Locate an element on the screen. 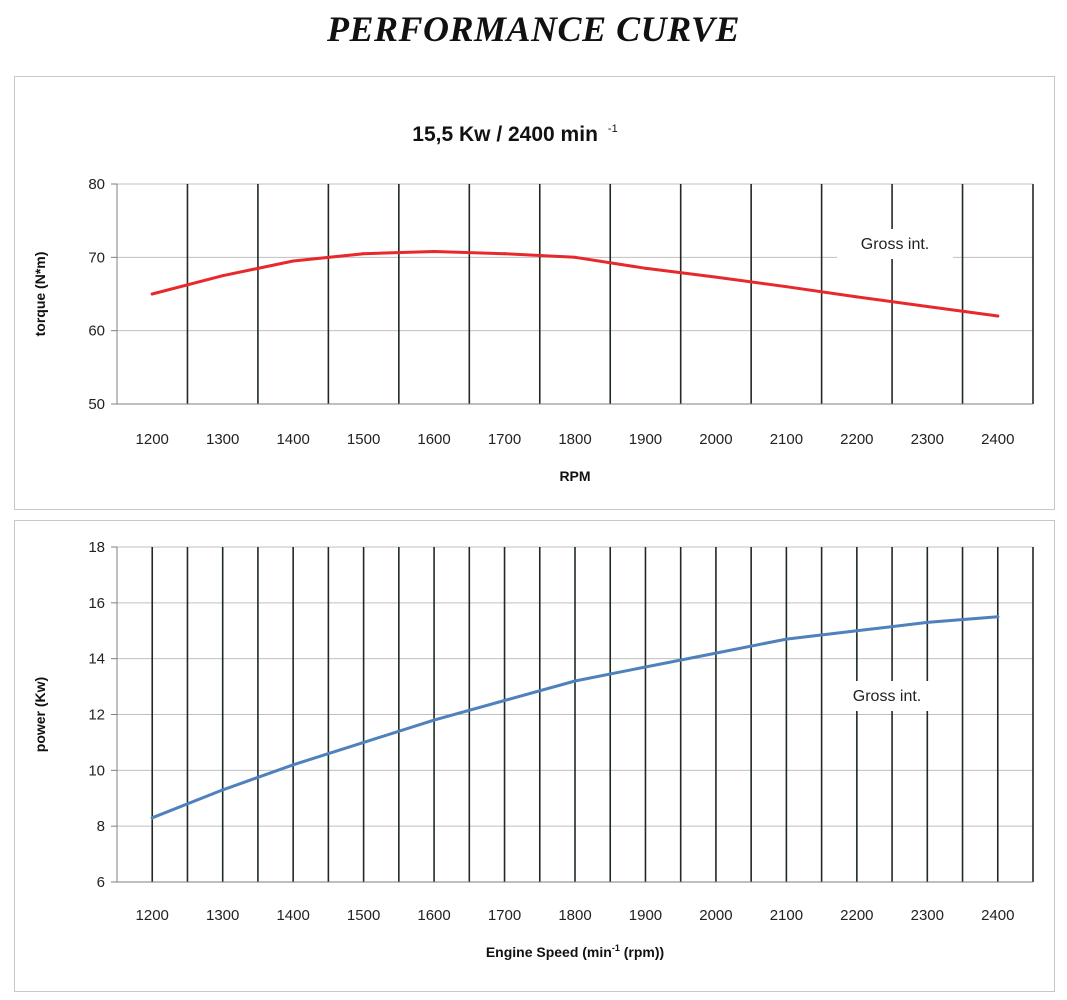  page-title: PERFORMANCE CURVE is located at coordinates (533, 29).